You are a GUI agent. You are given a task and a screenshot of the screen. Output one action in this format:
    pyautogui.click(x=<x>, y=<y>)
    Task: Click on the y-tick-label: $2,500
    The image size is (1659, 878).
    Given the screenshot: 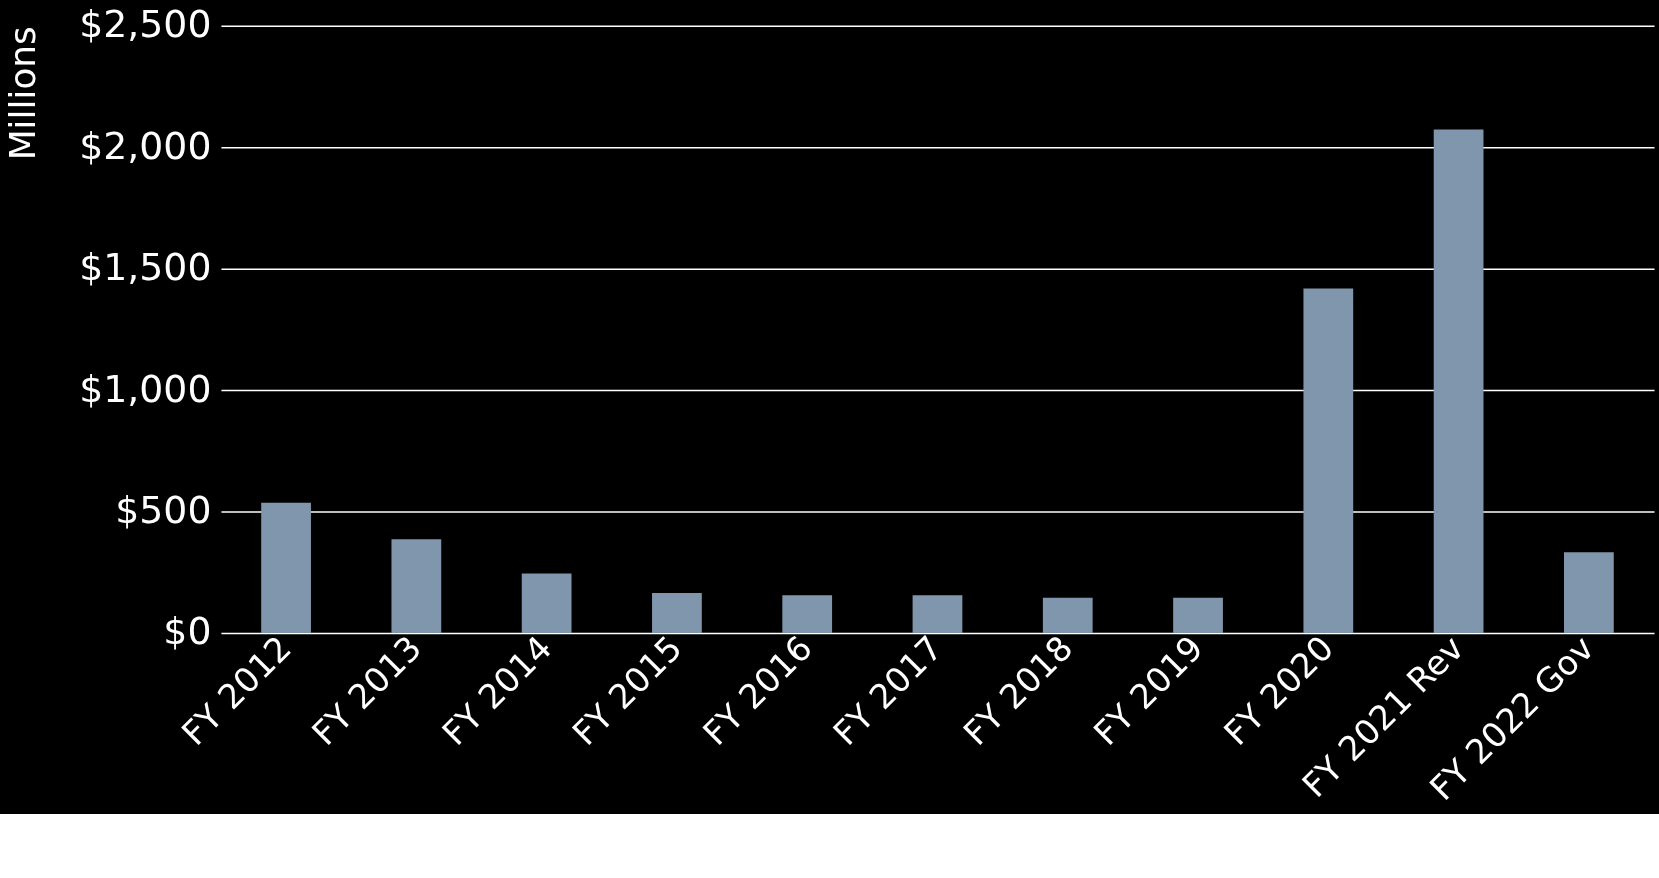 What is the action you would take?
    pyautogui.click(x=145, y=24)
    